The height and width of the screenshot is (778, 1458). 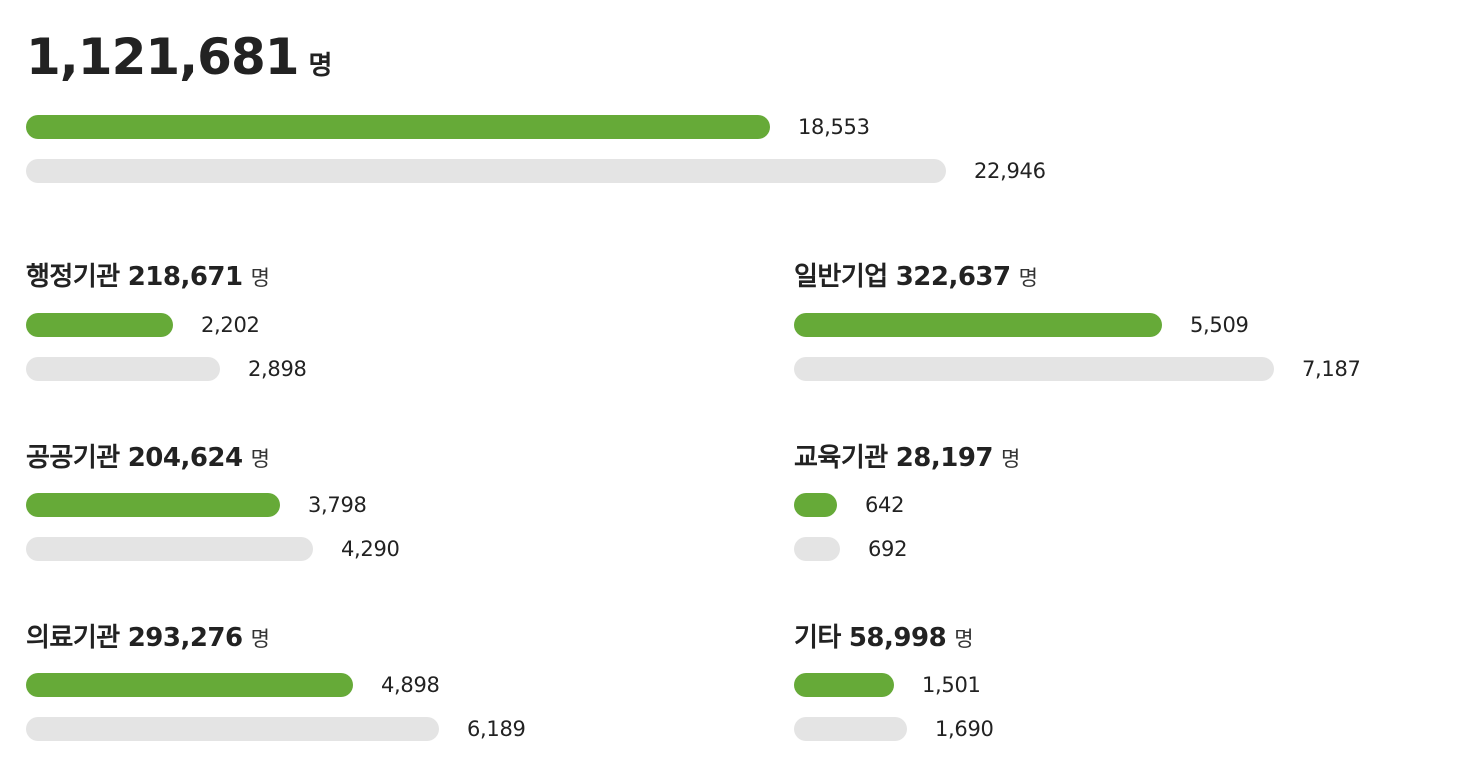 I want to click on category-header-other: 기타 58,998 명, so click(x=884, y=635).